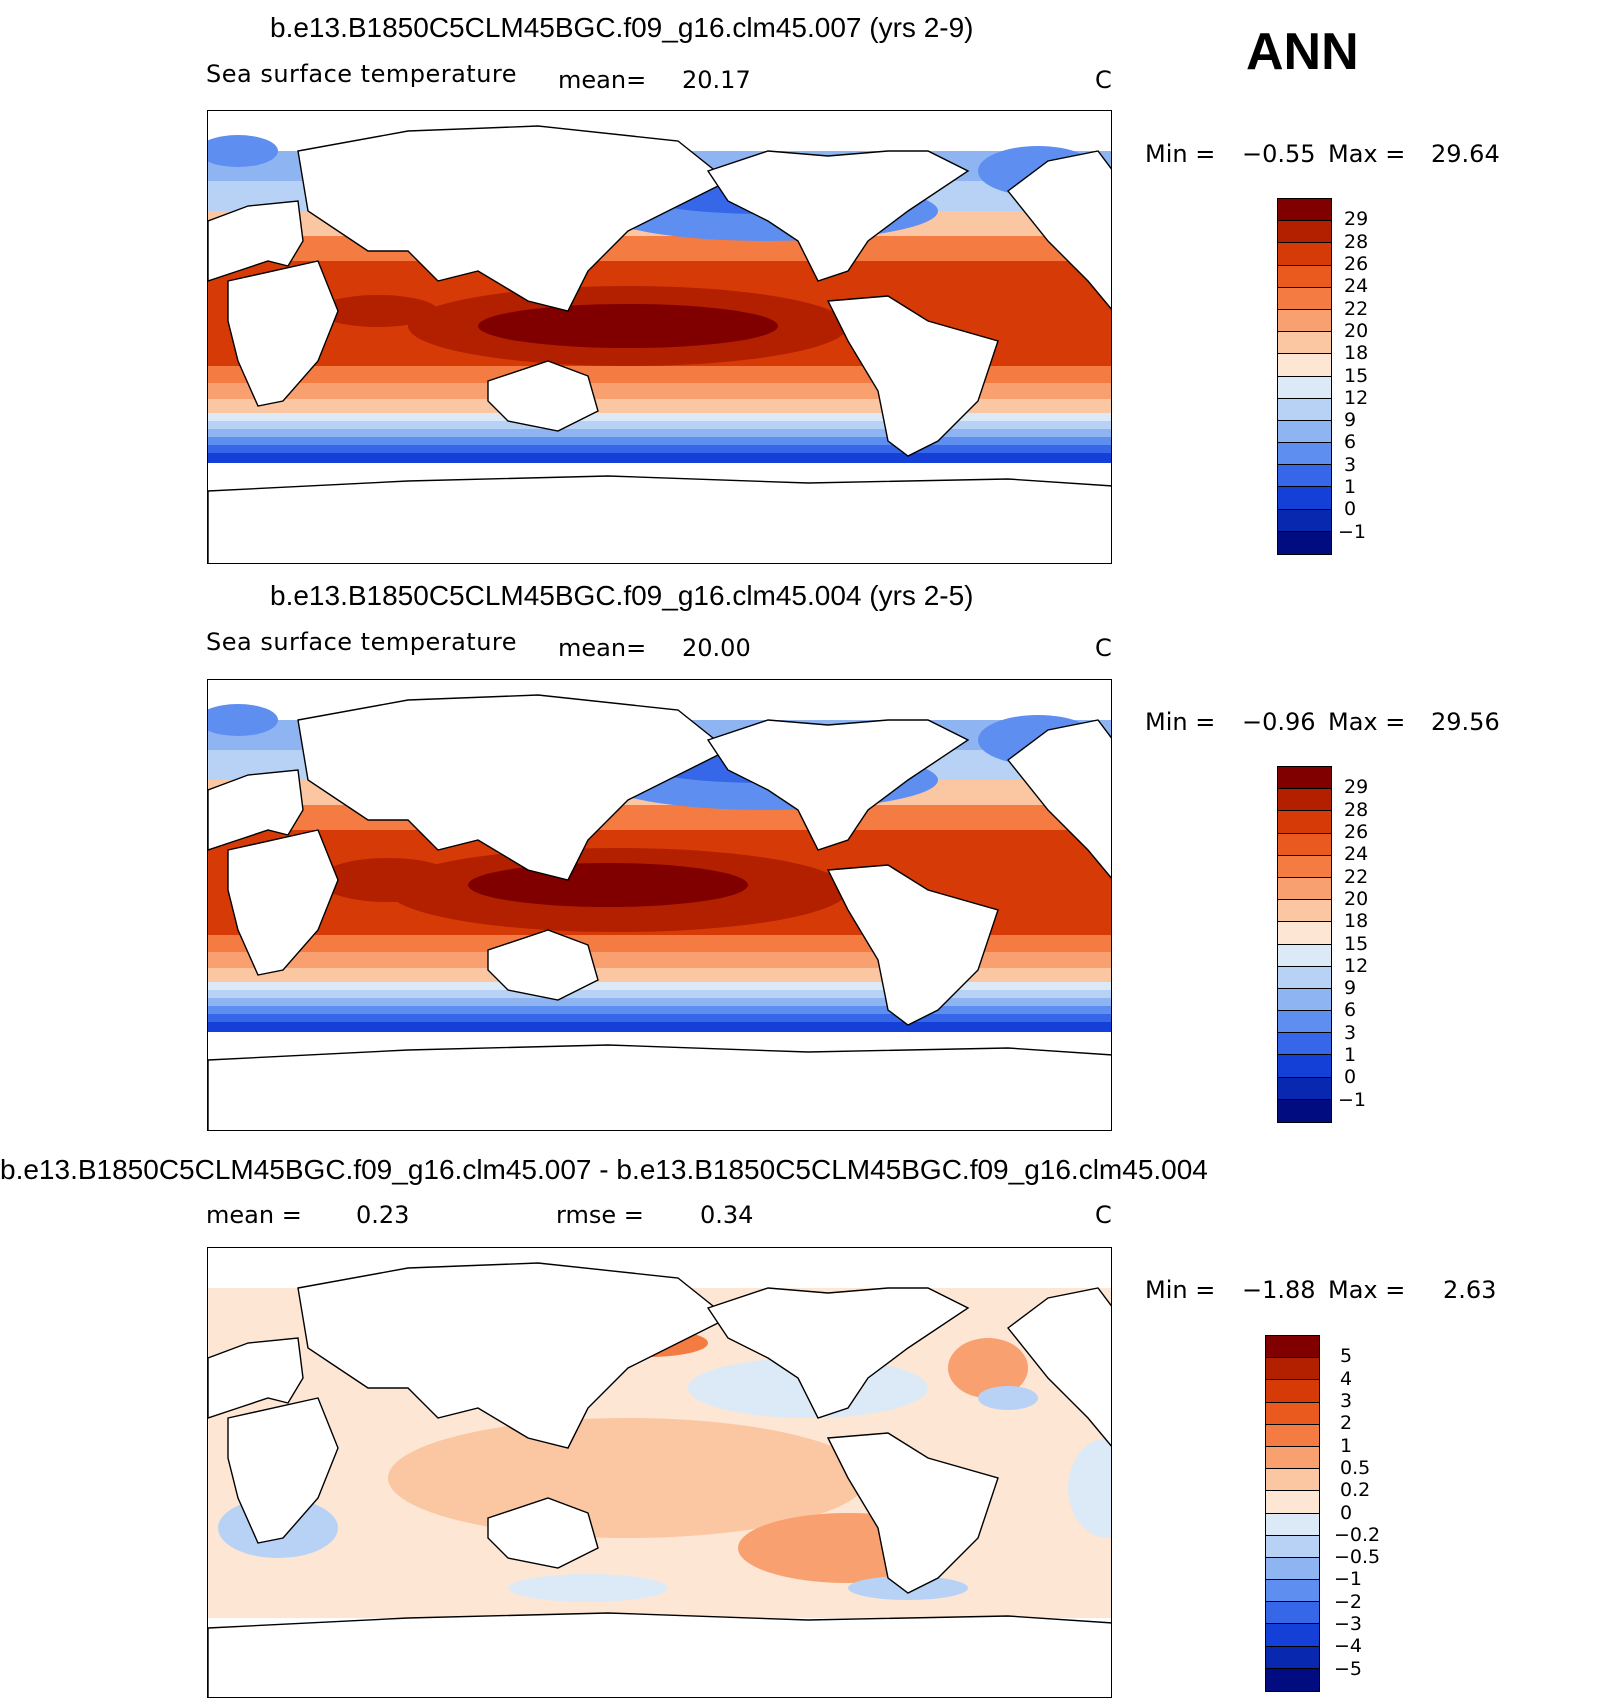 The height and width of the screenshot is (1698, 1599). What do you see at coordinates (716, 648) in the screenshot?
I see `panel2-mean-value: 20.00` at bounding box center [716, 648].